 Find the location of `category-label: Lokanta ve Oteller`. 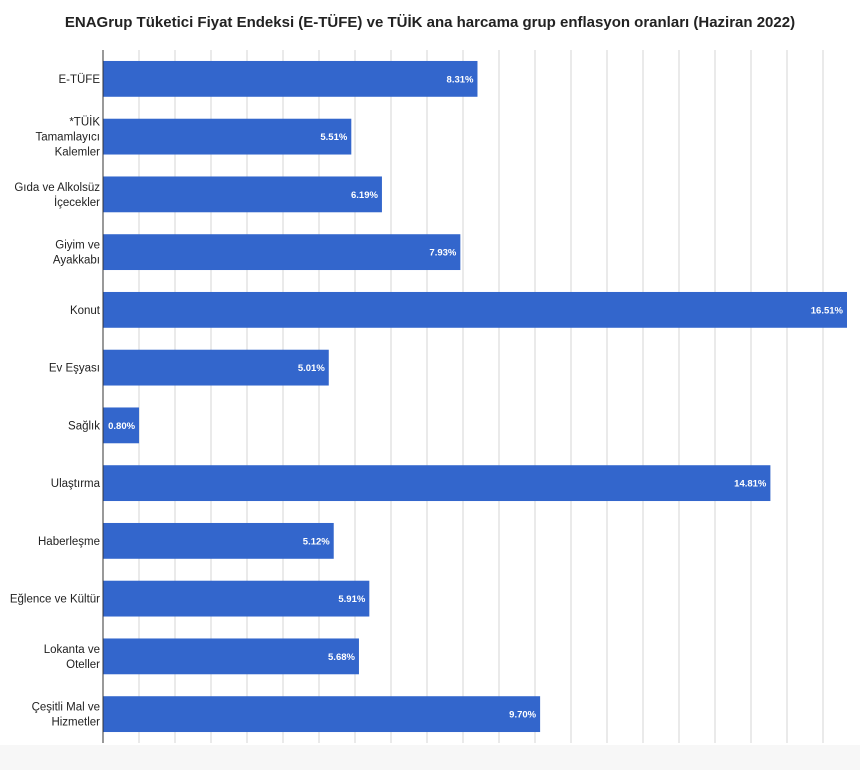

category-label: Lokanta ve Oteller is located at coordinates (72, 657).